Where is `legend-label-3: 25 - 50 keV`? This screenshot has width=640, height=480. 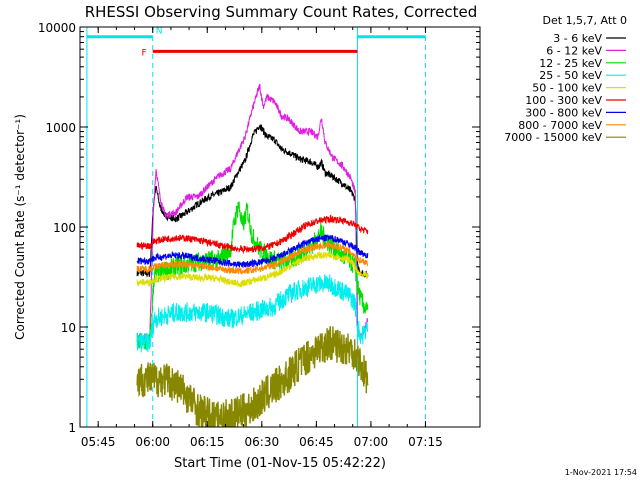
legend-label-3: 25 - 50 keV is located at coordinates (570, 75).